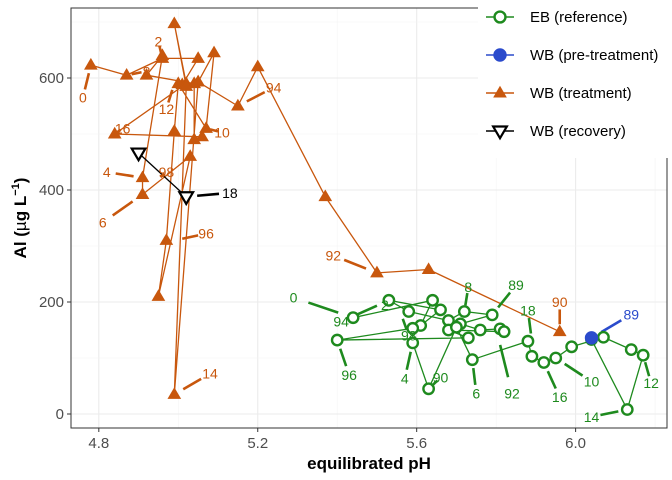 The image size is (672, 480). What do you see at coordinates (560, 397) in the screenshot?
I see `point-label-eb: 16` at bounding box center [560, 397].